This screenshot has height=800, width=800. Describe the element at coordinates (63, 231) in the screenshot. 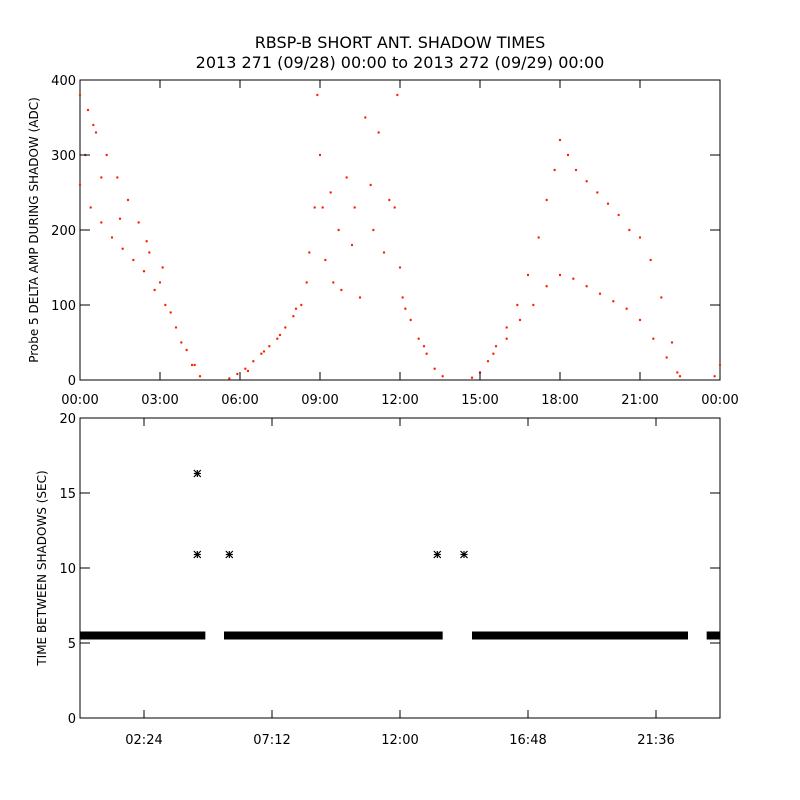

I see `amplitude-y-tick-label: 200` at that location.